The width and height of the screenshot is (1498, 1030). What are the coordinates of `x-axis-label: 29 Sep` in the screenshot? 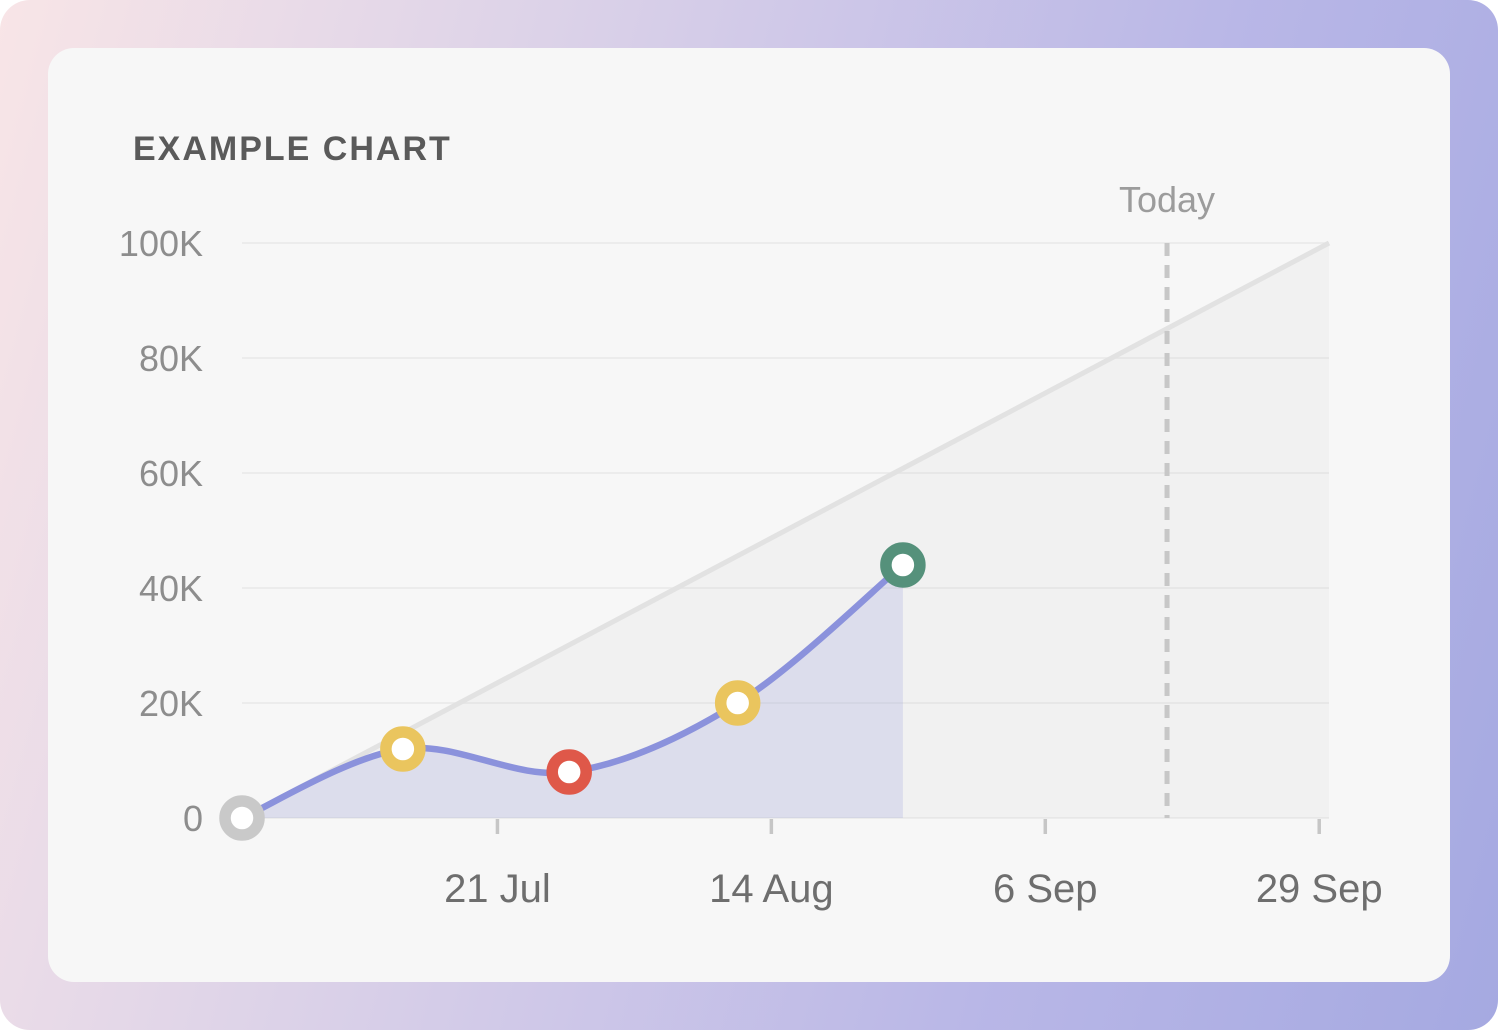 It's located at (1319, 889).